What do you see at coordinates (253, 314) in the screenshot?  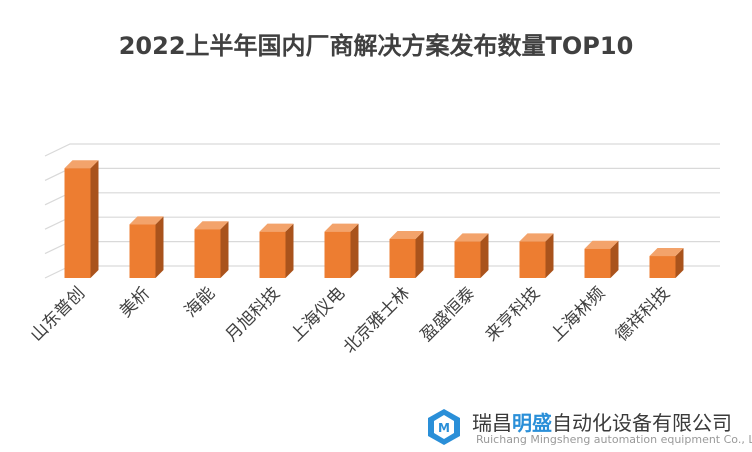 I see `category-label: 月旭科技` at bounding box center [253, 314].